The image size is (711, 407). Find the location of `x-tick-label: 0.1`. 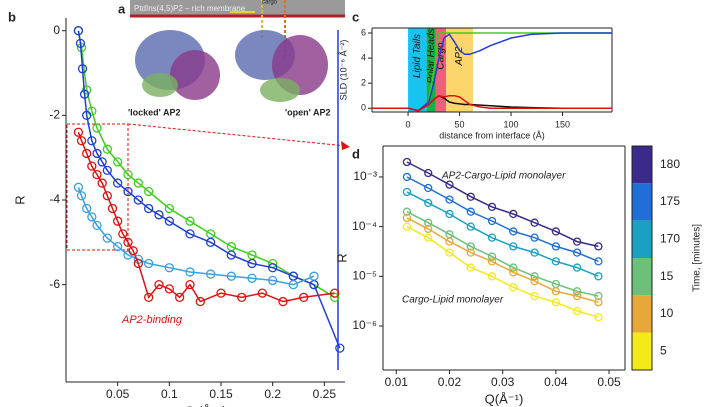

x-tick-label: 0.1 is located at coordinates (169, 394).